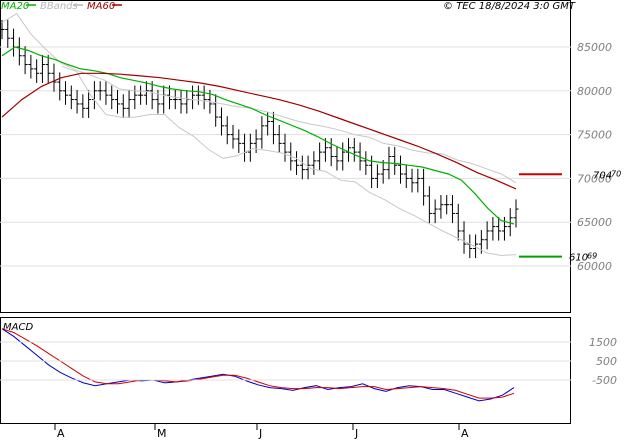 The image size is (627, 440). Describe the element at coordinates (18, 327) in the screenshot. I see `macd-title: MACD` at that location.